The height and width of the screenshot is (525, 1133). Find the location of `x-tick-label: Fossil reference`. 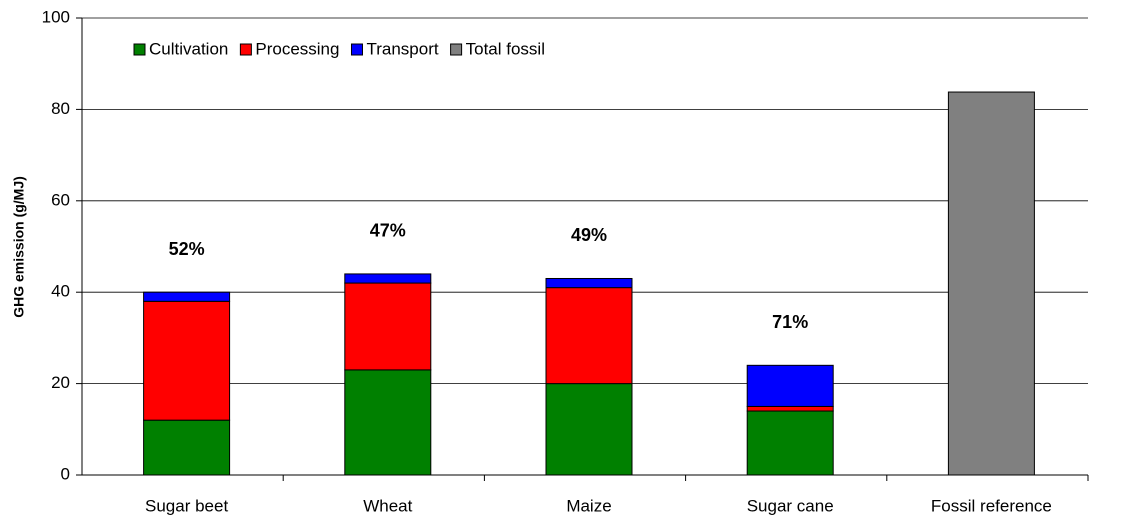

x-tick-label: Fossil reference is located at coordinates (991, 505).